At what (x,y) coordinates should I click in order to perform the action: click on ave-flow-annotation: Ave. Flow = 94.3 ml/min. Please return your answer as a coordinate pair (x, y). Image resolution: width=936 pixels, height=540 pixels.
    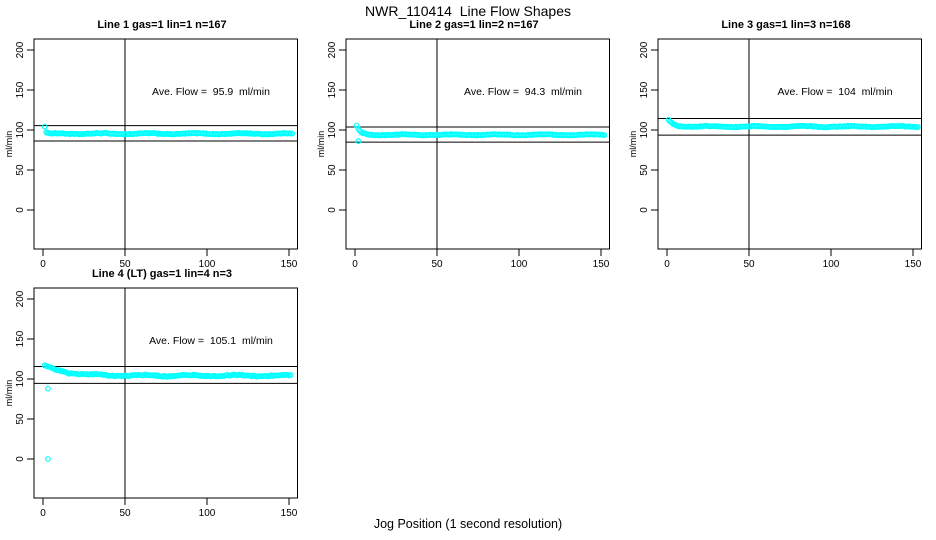
    Looking at the image, I should click on (523, 92).